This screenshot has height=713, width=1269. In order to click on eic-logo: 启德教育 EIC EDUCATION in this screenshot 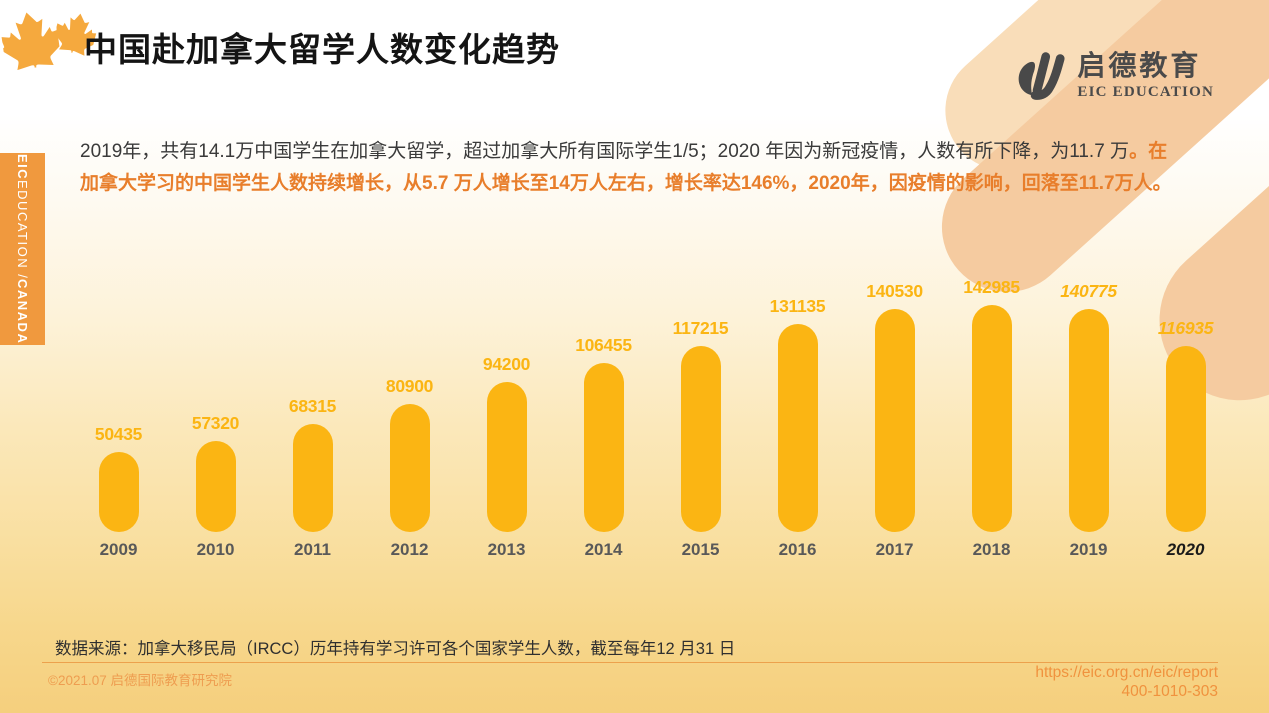, I will do `click(1111, 75)`.